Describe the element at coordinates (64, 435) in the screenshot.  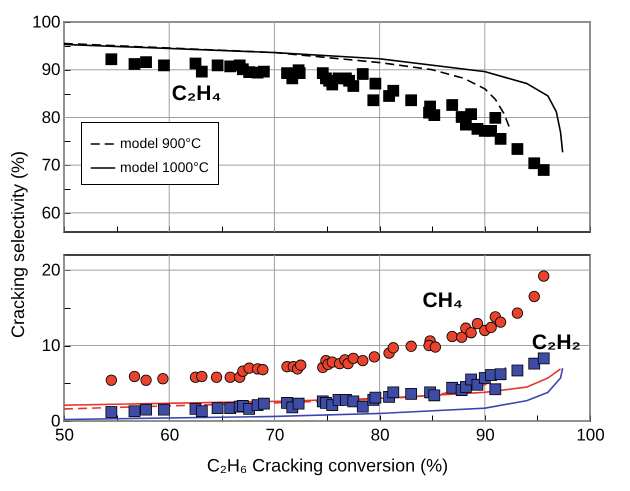
I see `x-tick-label: 50` at that location.